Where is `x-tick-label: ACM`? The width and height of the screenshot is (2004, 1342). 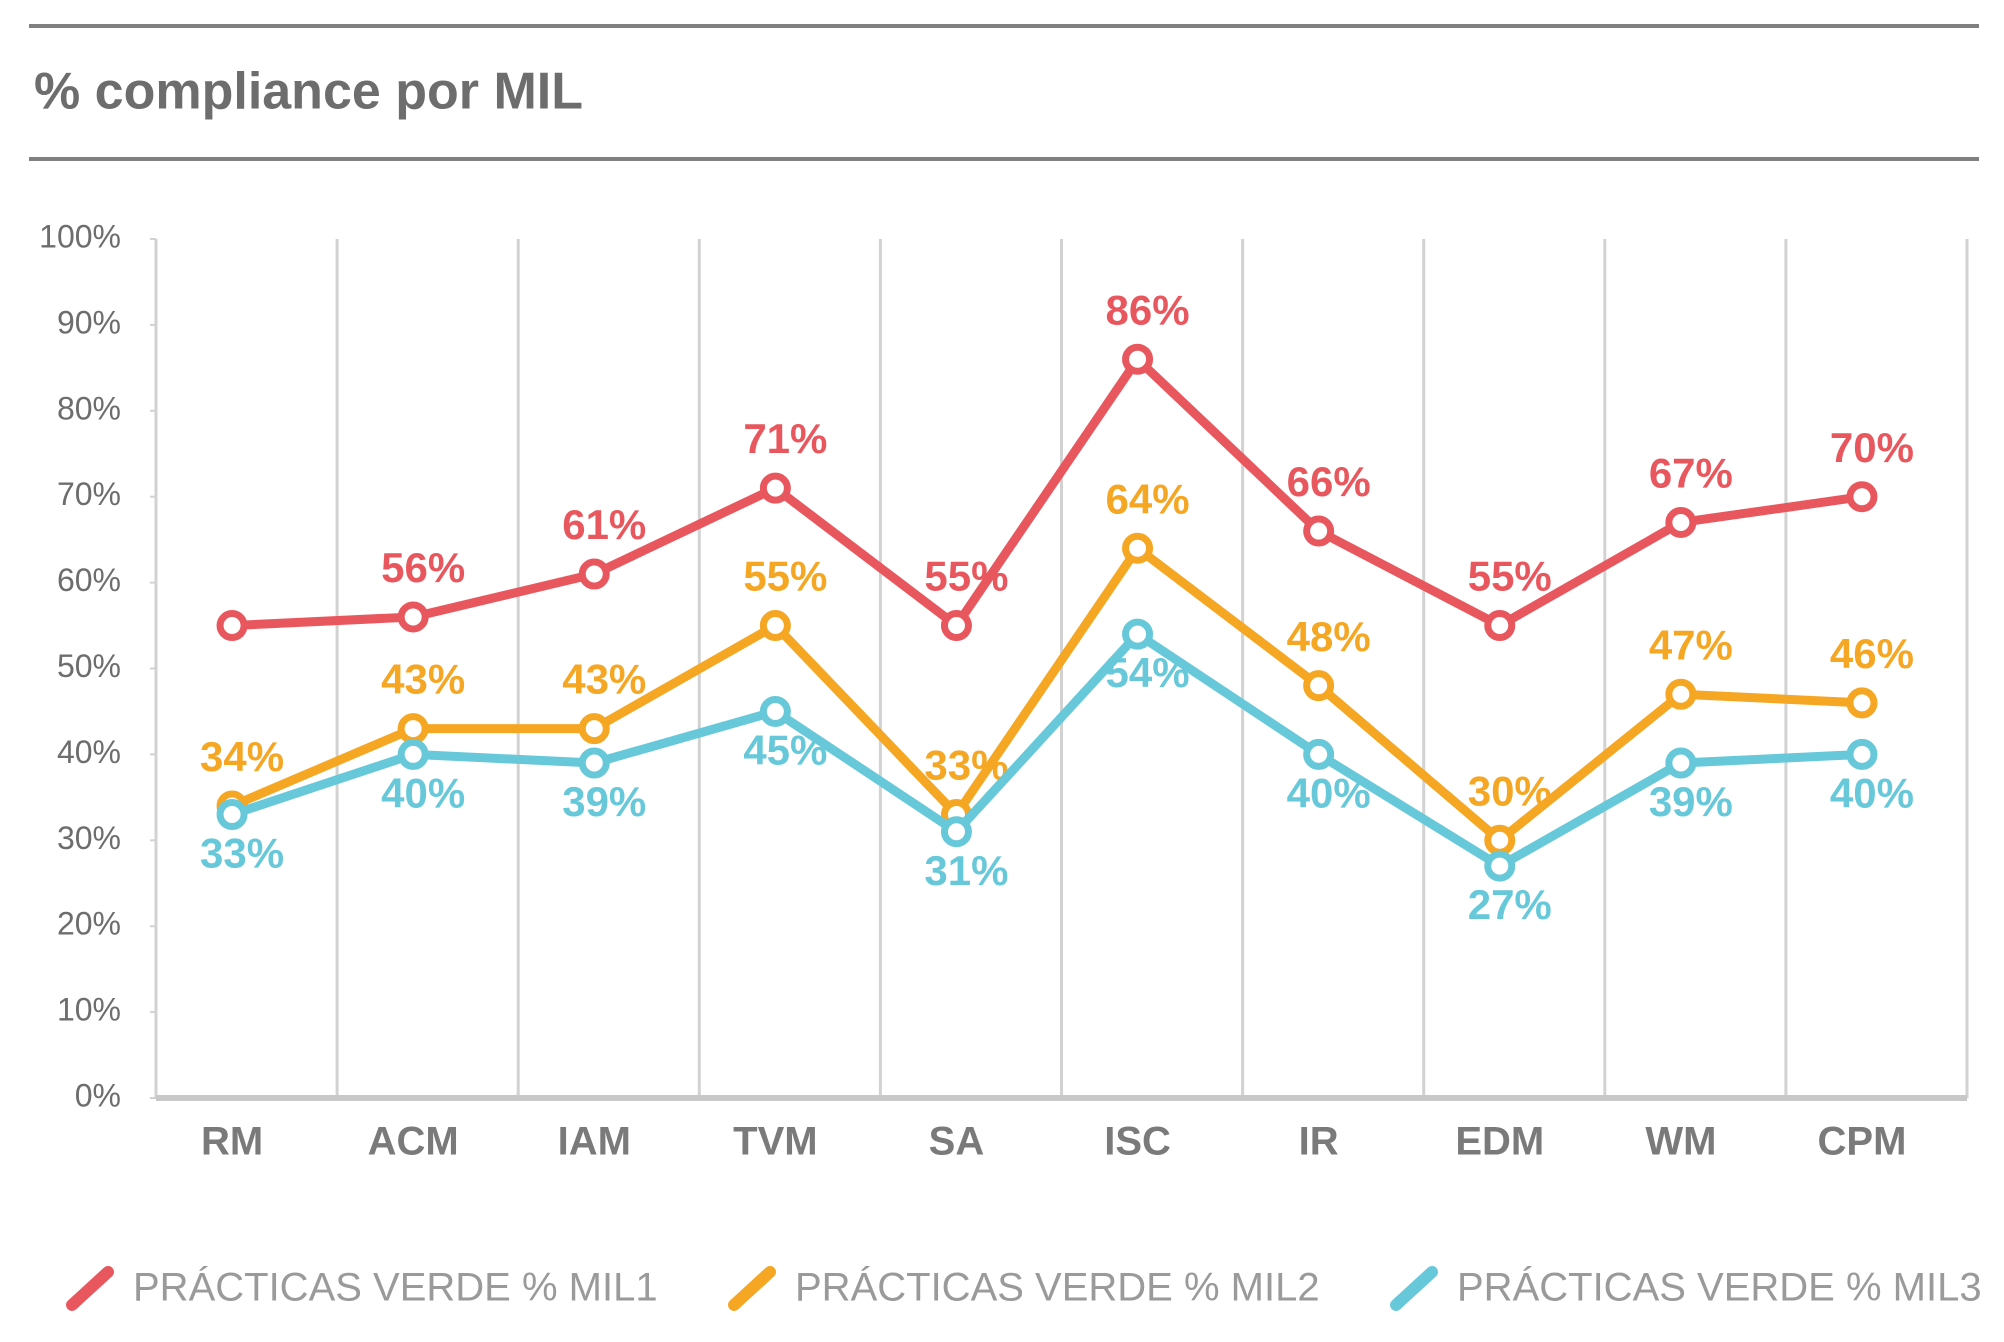
x-tick-label: ACM is located at coordinates (413, 1142).